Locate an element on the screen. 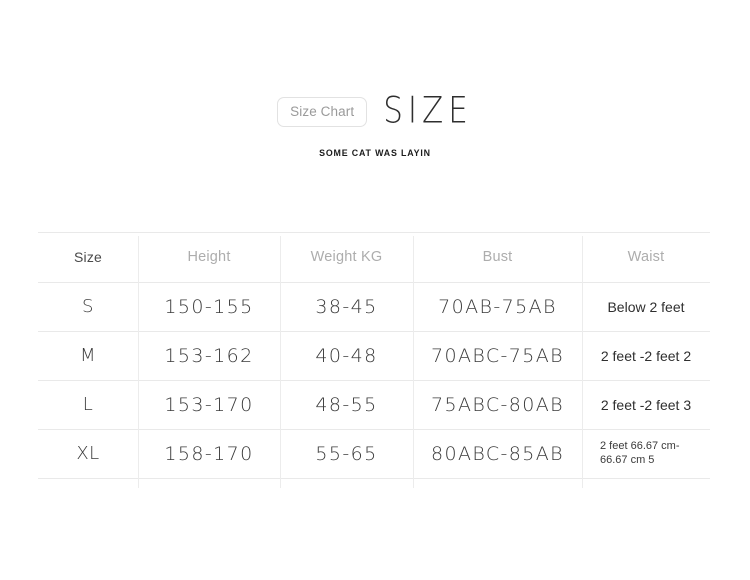 Image resolution: width=750 pixels, height=580 pixels. column-header-weight-label: Weight KG is located at coordinates (346, 257).